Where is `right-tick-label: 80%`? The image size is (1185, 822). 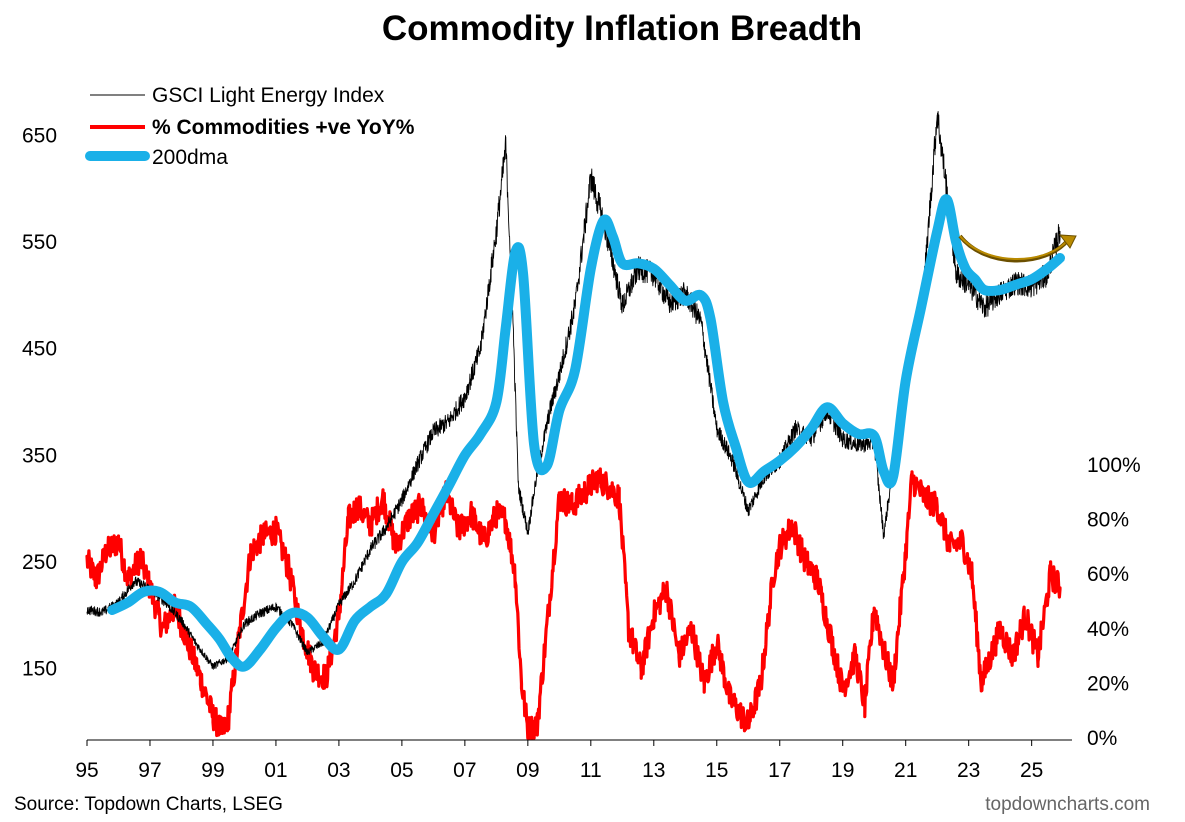 right-tick-label: 80% is located at coordinates (1108, 520).